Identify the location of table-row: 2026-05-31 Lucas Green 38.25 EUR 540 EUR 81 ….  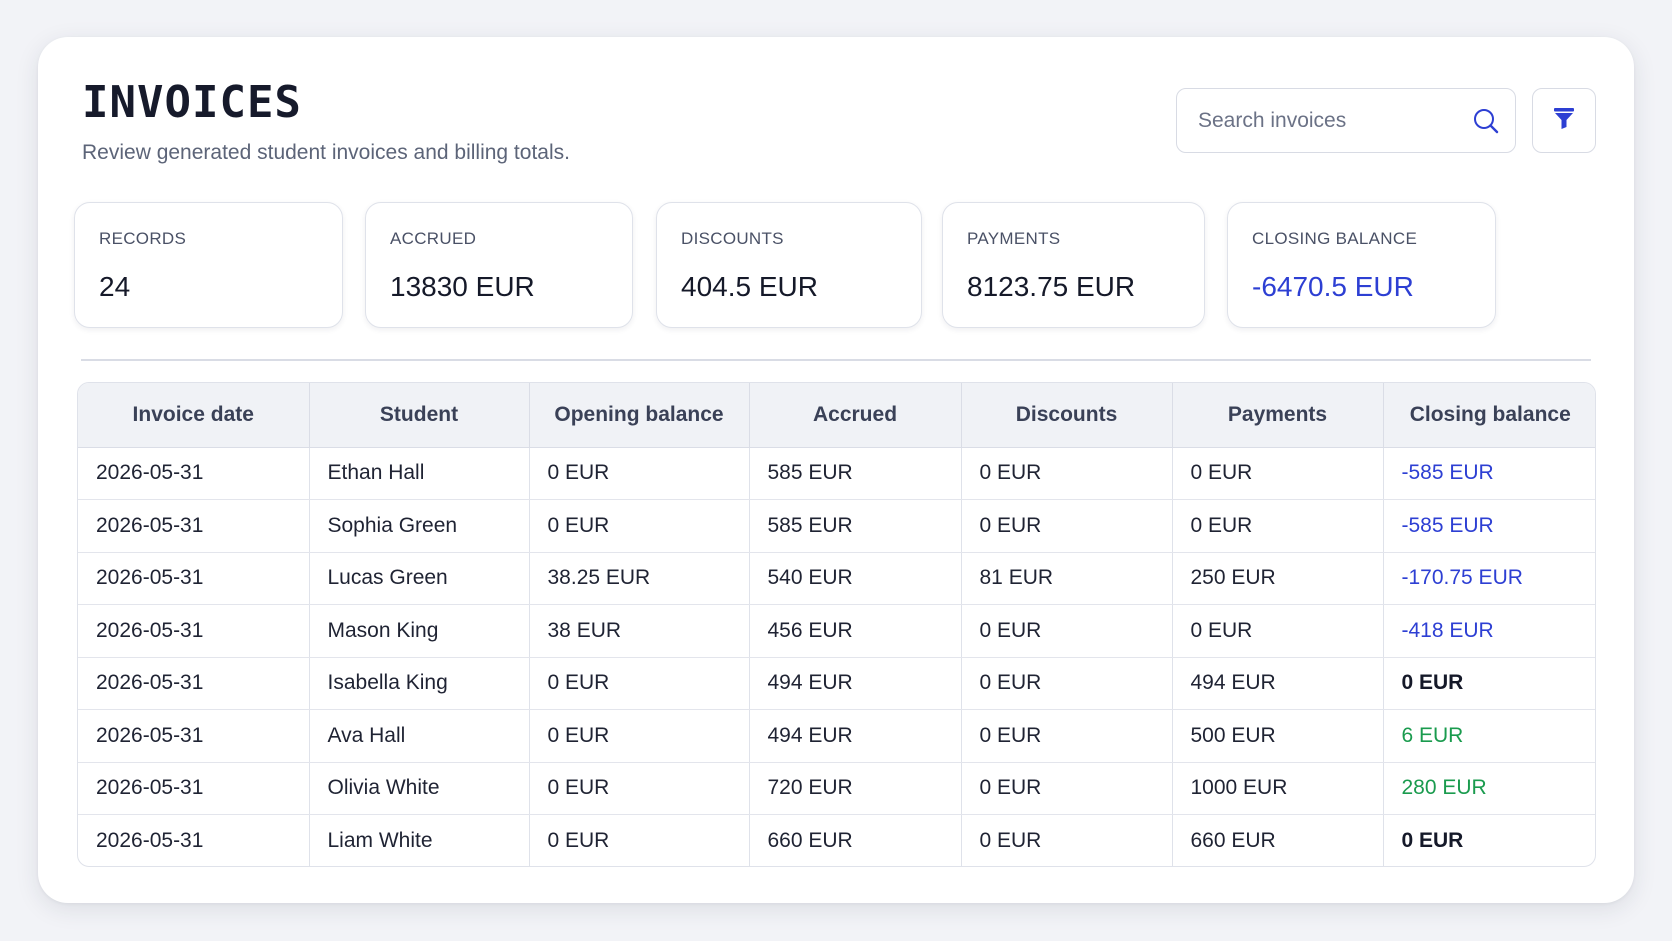
(836, 578).